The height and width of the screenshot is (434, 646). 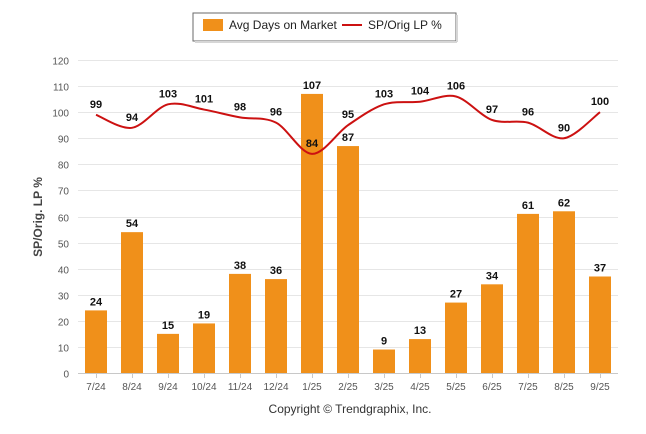 I want to click on y-axis: 0 10 20 30 40 50 60 70 80 90 100 110 120, so click(x=60, y=219).